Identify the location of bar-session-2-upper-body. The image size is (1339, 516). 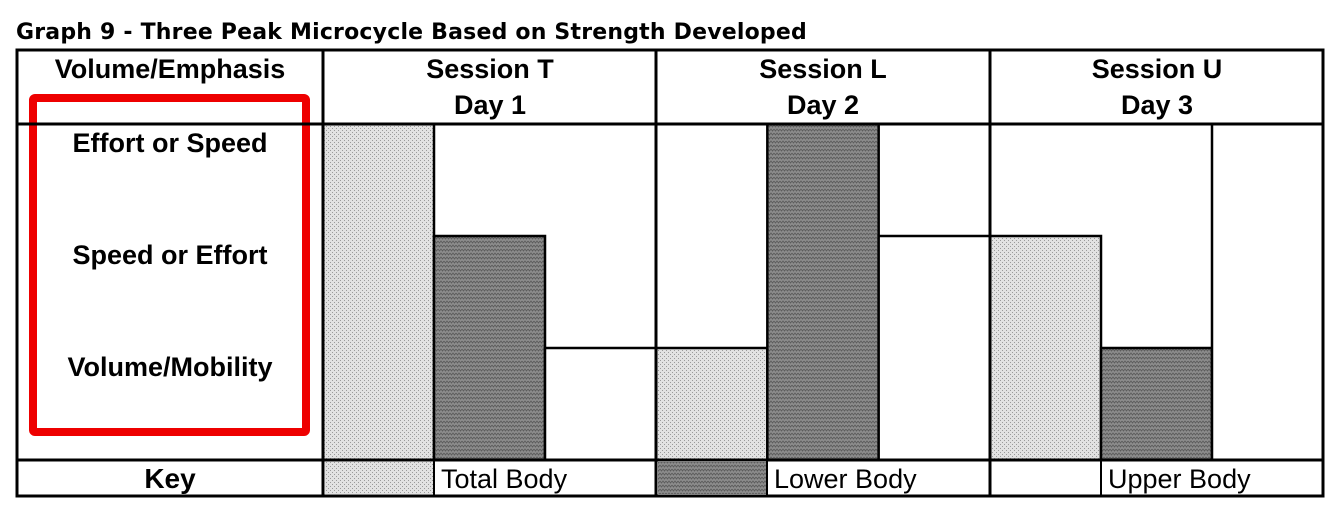
(934, 348).